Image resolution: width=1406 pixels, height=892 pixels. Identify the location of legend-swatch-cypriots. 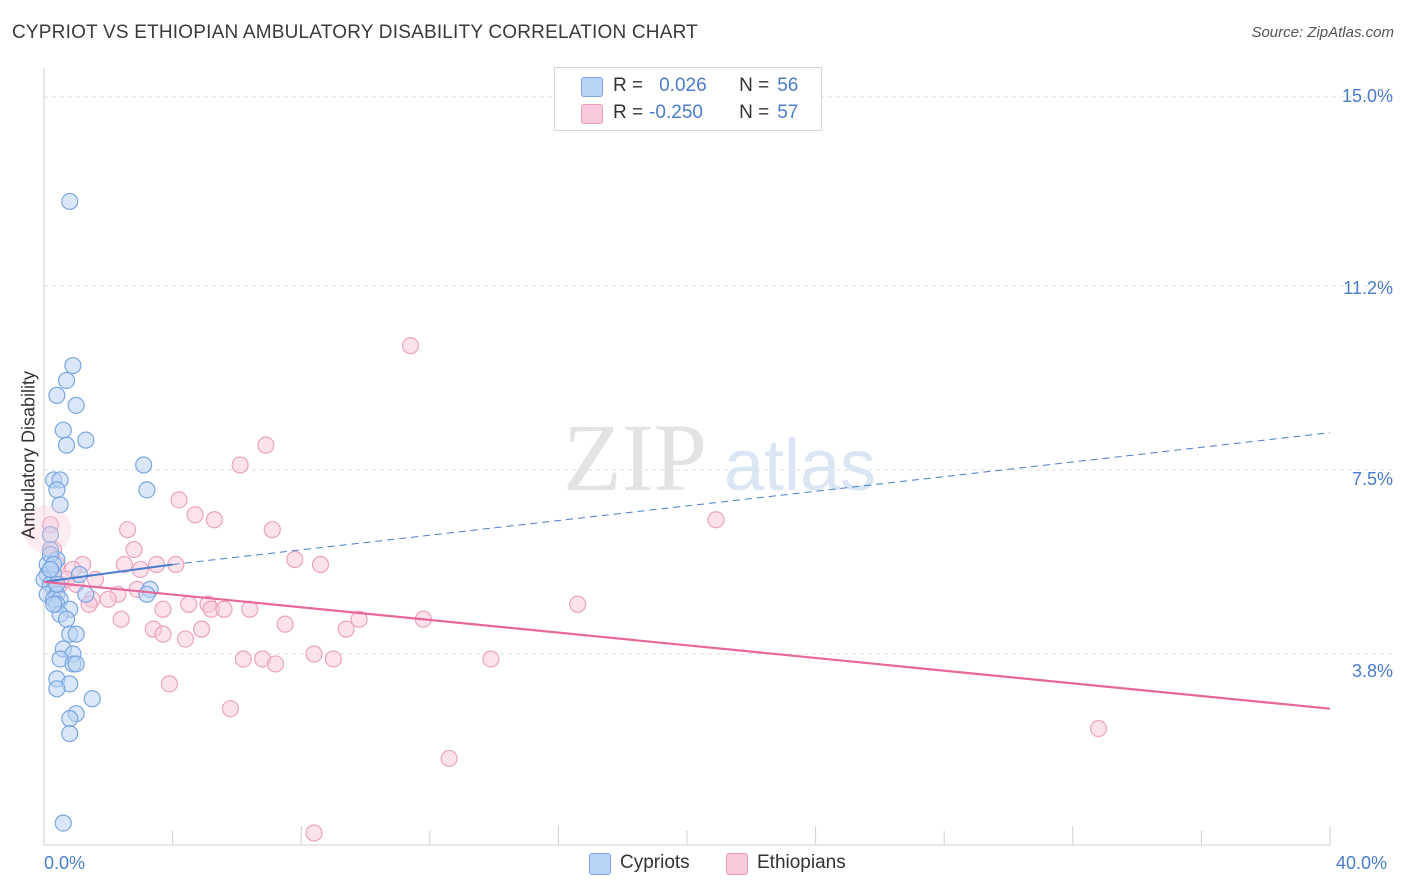
(592, 87).